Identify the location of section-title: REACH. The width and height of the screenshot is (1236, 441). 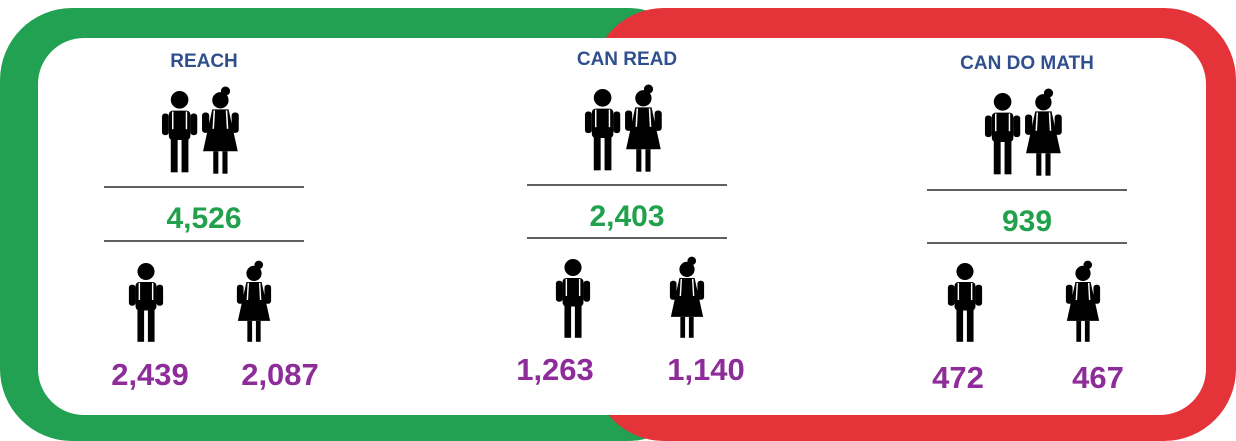
(204, 61).